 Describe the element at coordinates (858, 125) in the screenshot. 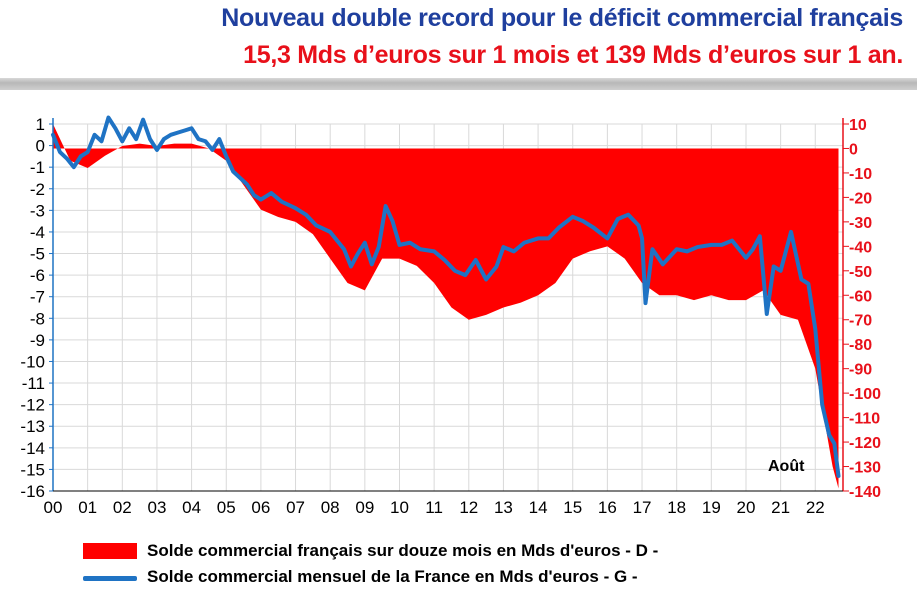

I see `right-tick-label: 10` at that location.